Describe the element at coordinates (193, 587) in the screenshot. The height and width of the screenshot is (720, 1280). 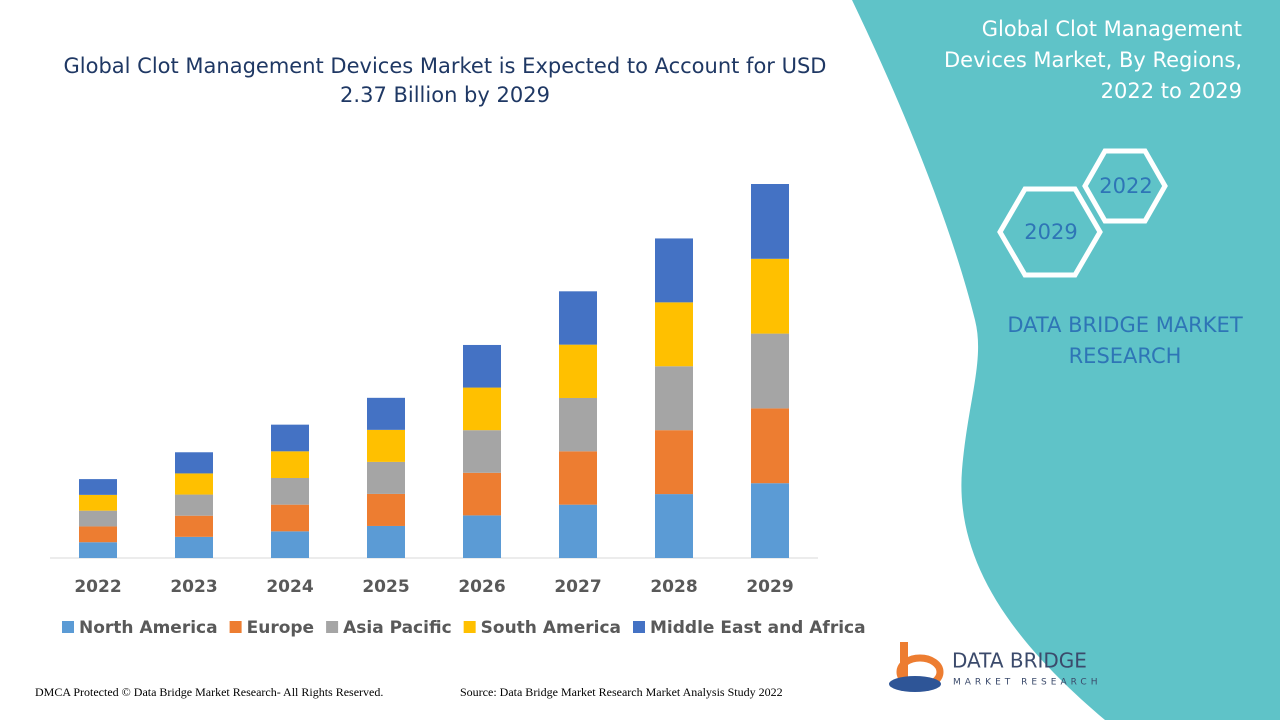
I see `x-tick-label: 2023` at that location.